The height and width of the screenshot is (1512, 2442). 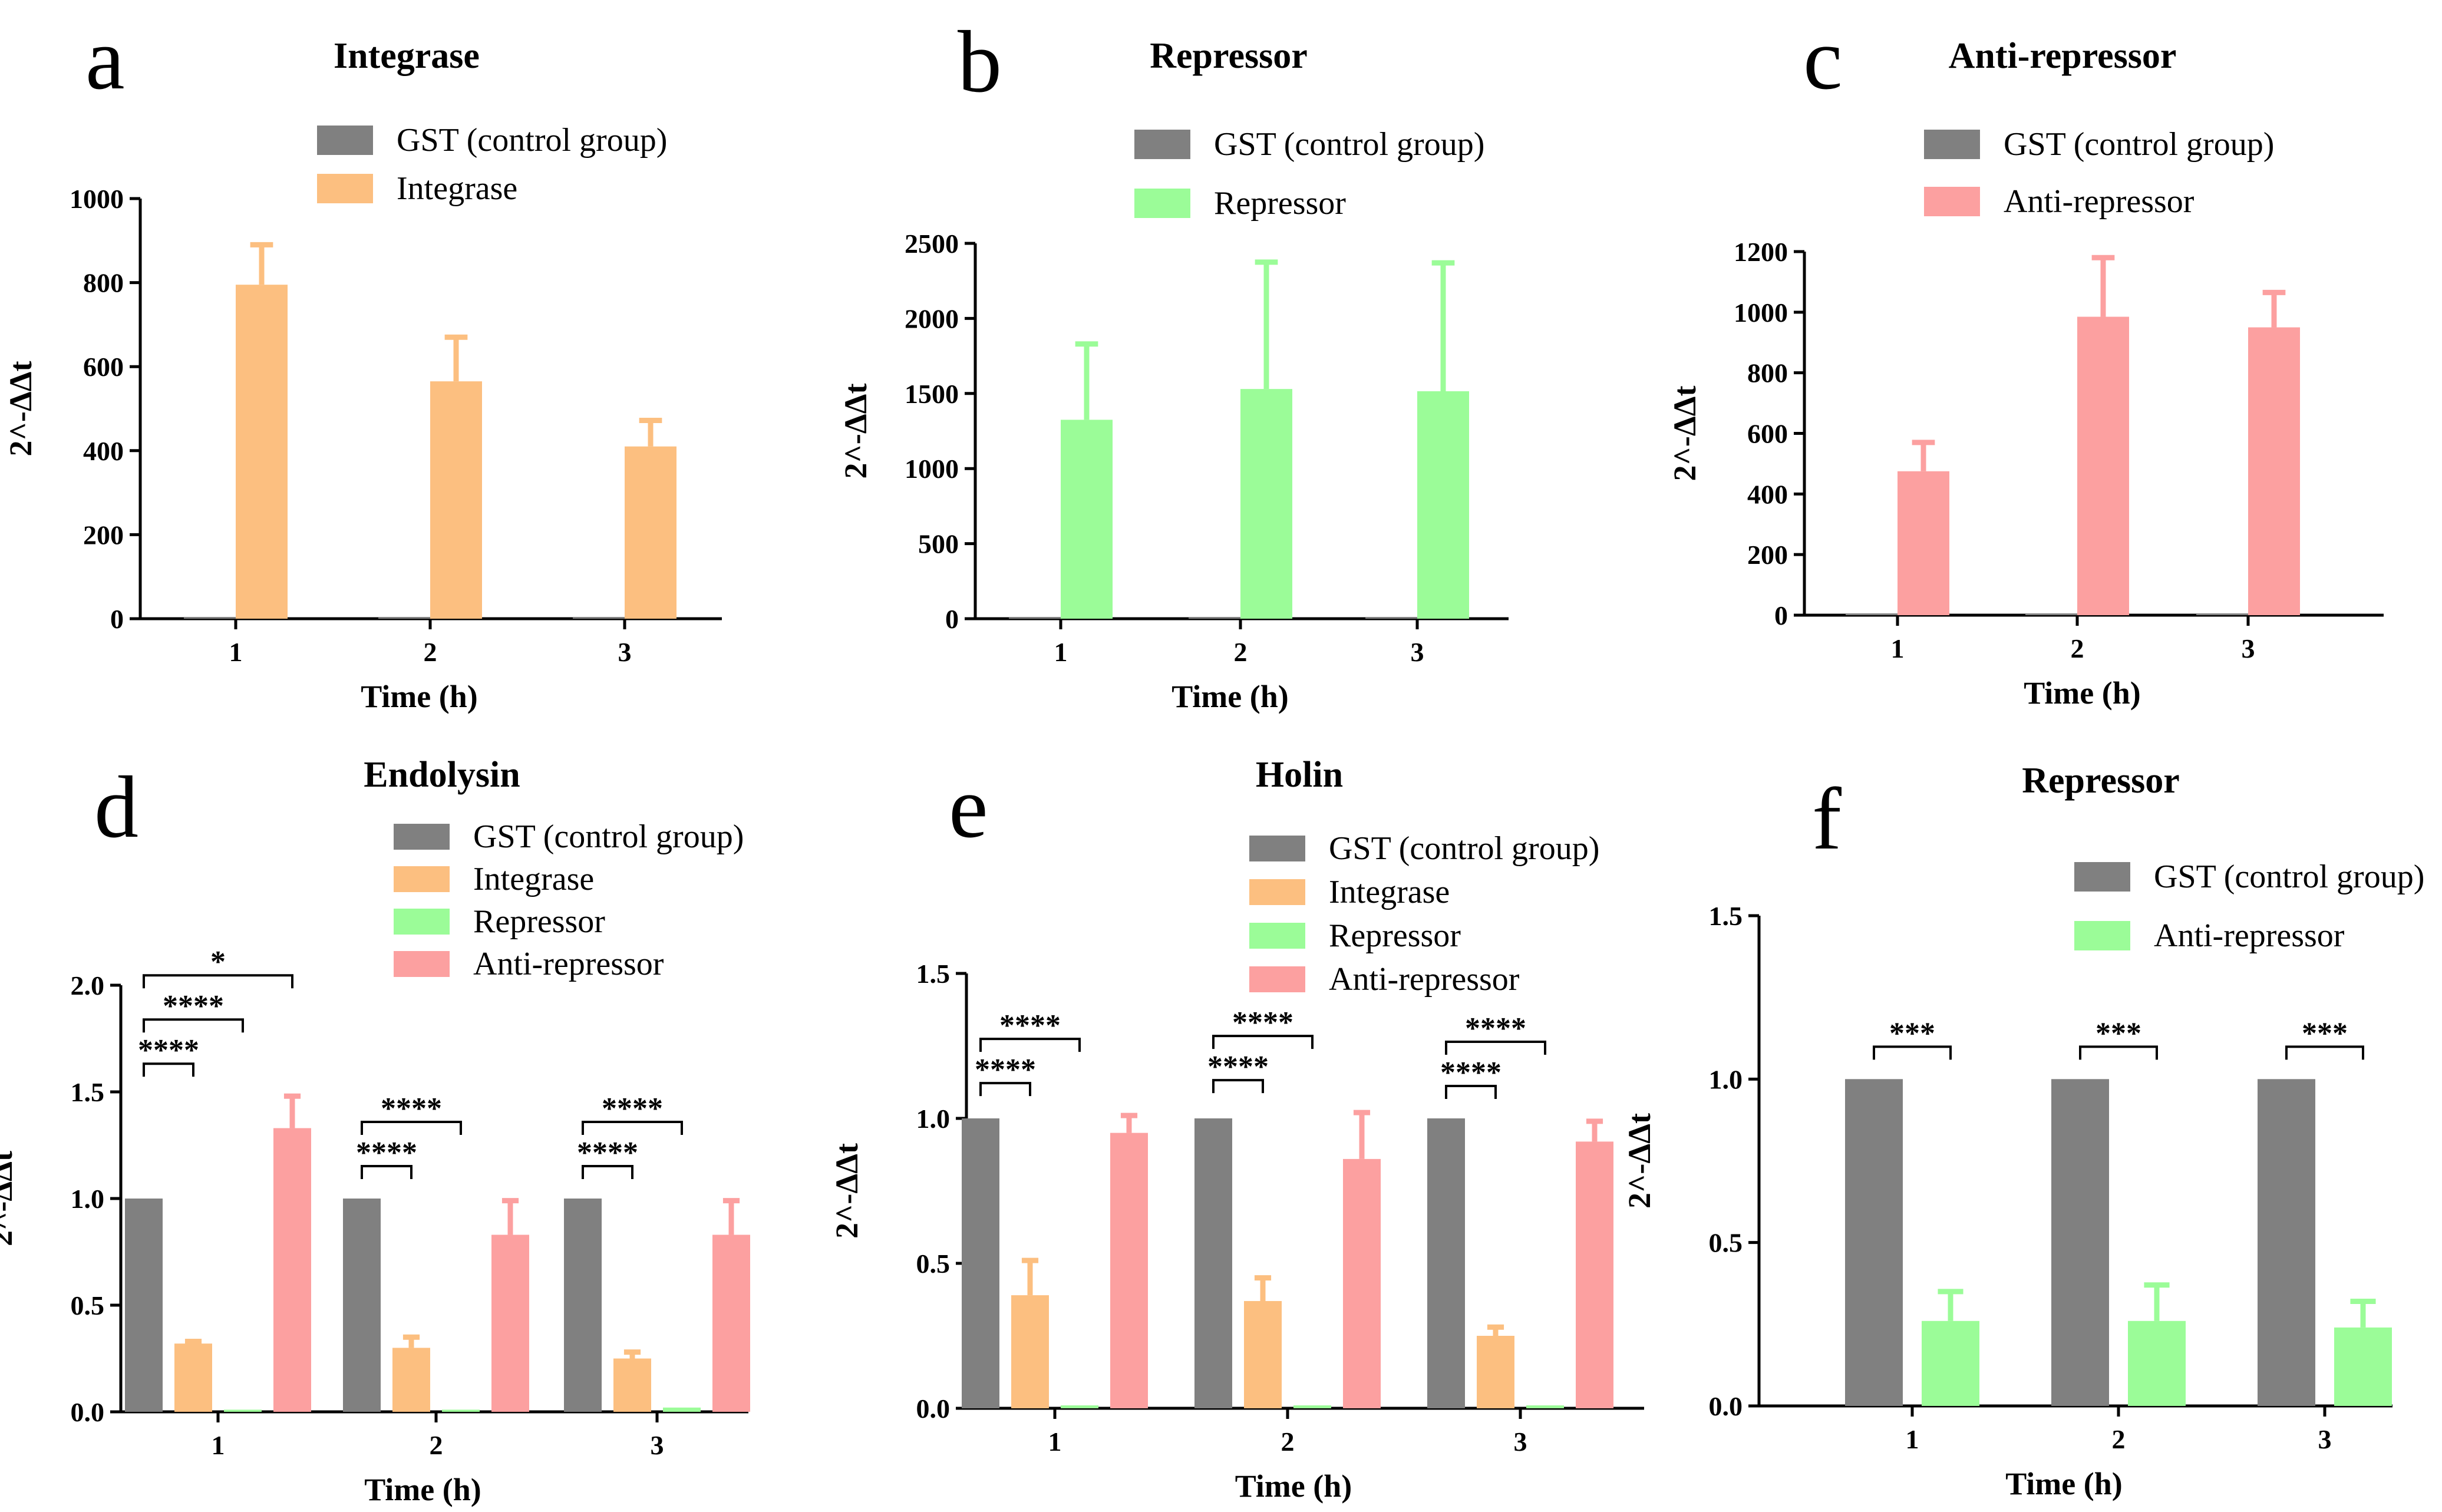 What do you see at coordinates (88, 985) in the screenshot?
I see `y-tick-label: 2.0` at bounding box center [88, 985].